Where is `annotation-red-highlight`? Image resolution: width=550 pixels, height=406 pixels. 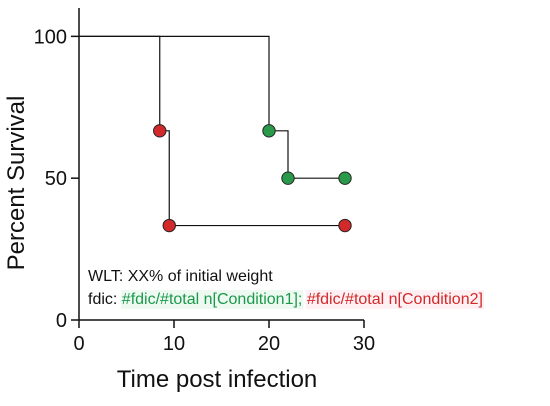 annotation-red-highlight is located at coordinates (394, 299).